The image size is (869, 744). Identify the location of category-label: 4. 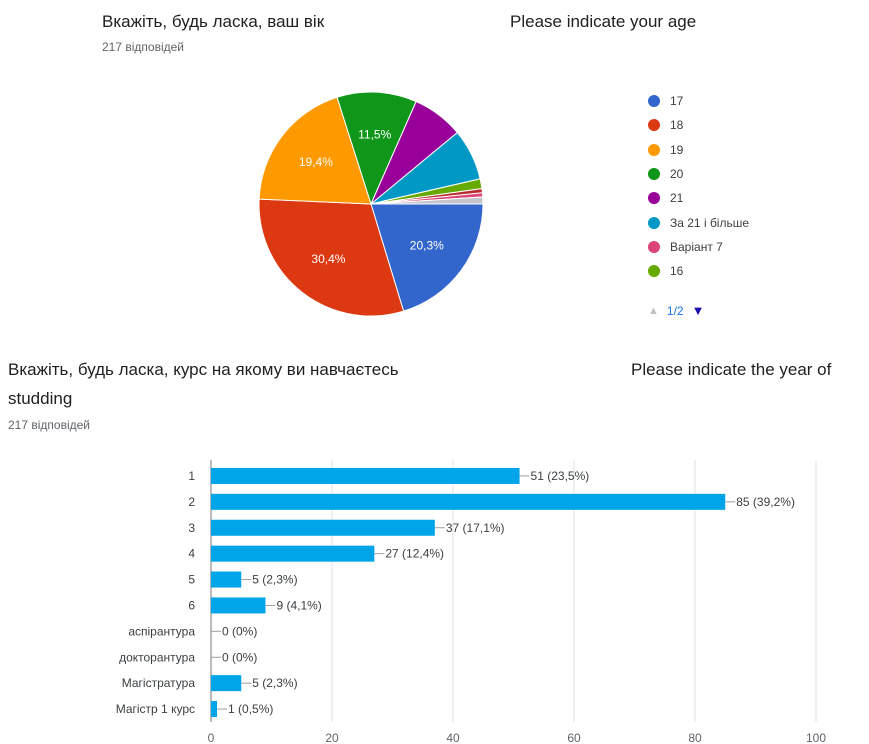
(191, 554).